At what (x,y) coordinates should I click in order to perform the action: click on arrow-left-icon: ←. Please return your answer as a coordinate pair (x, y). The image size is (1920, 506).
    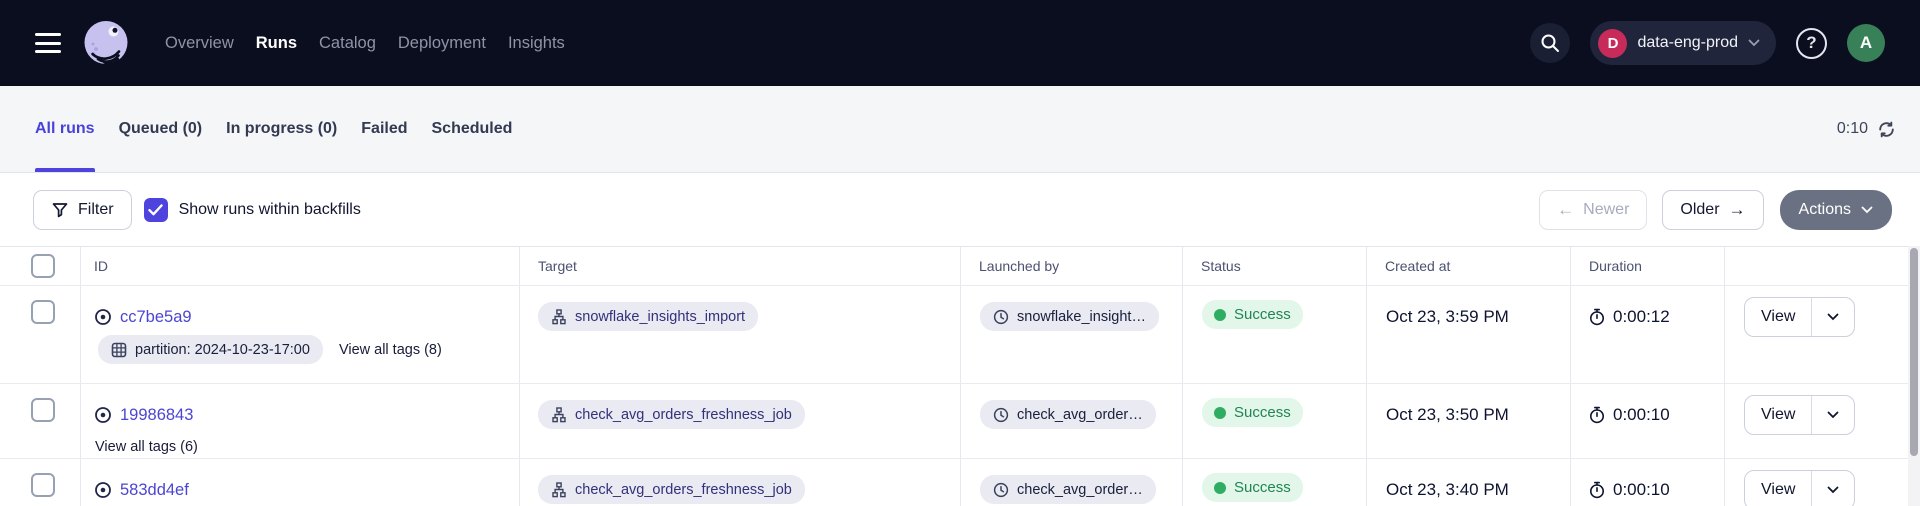
    Looking at the image, I should click on (1566, 209).